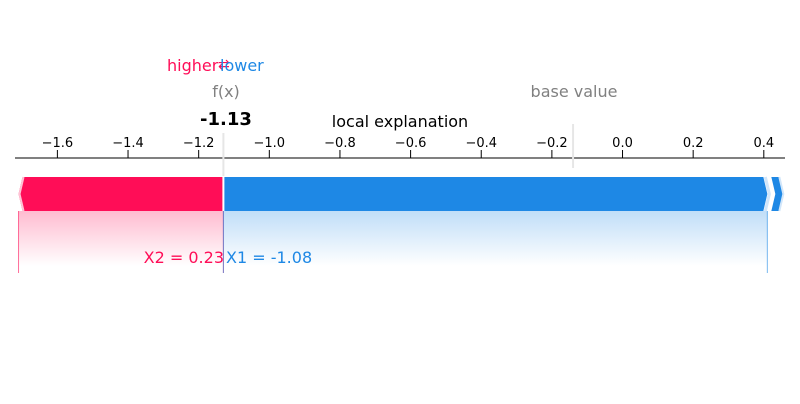 This screenshot has height=404, width=800. Describe the element at coordinates (199, 143) in the screenshot. I see `x-tick-label: −1.2` at that location.